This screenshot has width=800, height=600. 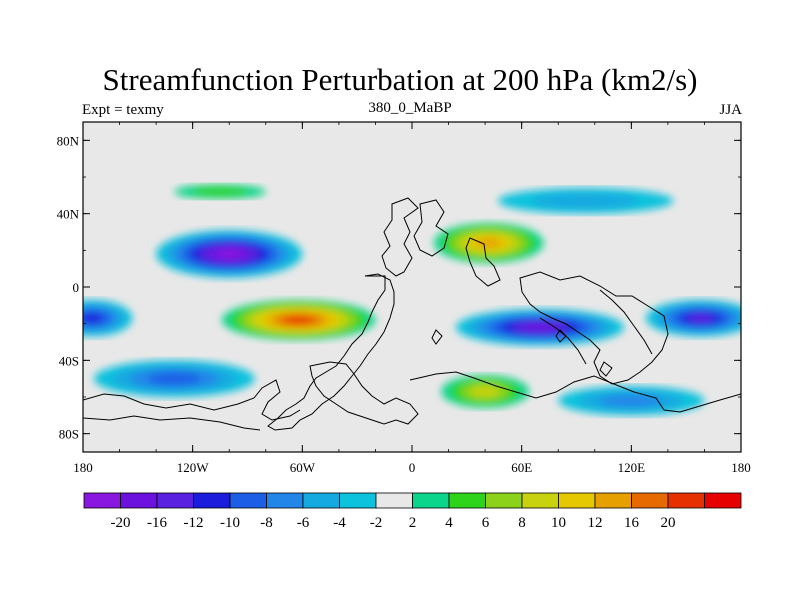 What do you see at coordinates (632, 523) in the screenshot?
I see `colorbar-label-14: 16` at bounding box center [632, 523].